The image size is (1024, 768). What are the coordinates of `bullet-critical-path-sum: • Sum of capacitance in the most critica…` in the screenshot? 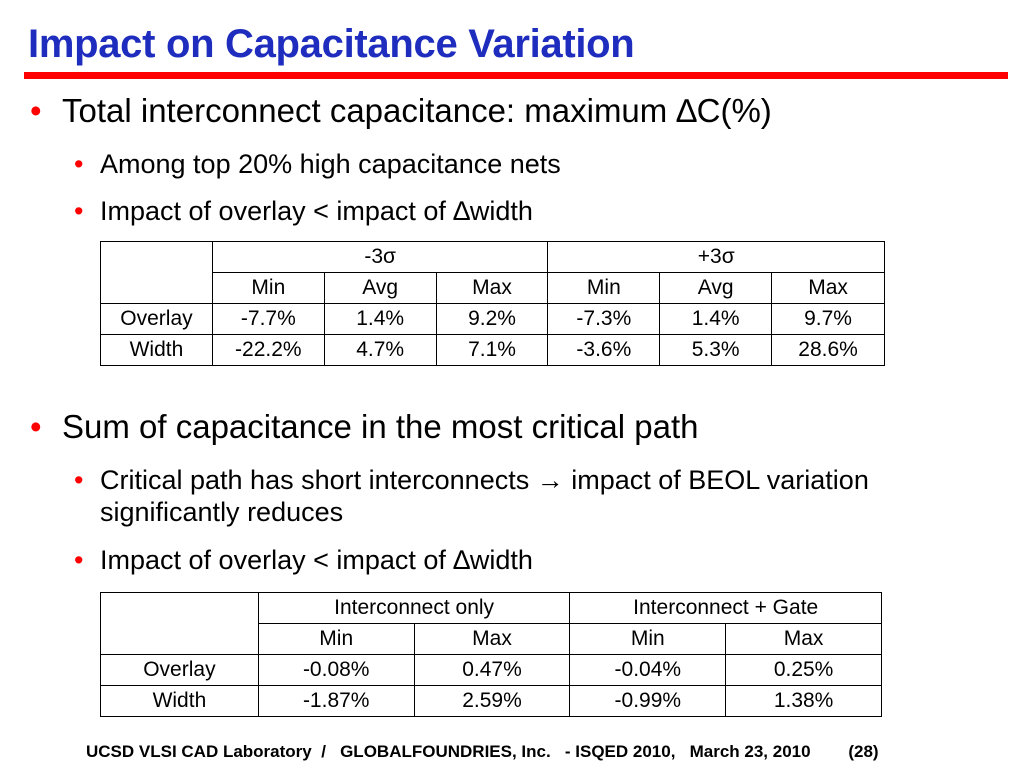 It's located at (364, 427).